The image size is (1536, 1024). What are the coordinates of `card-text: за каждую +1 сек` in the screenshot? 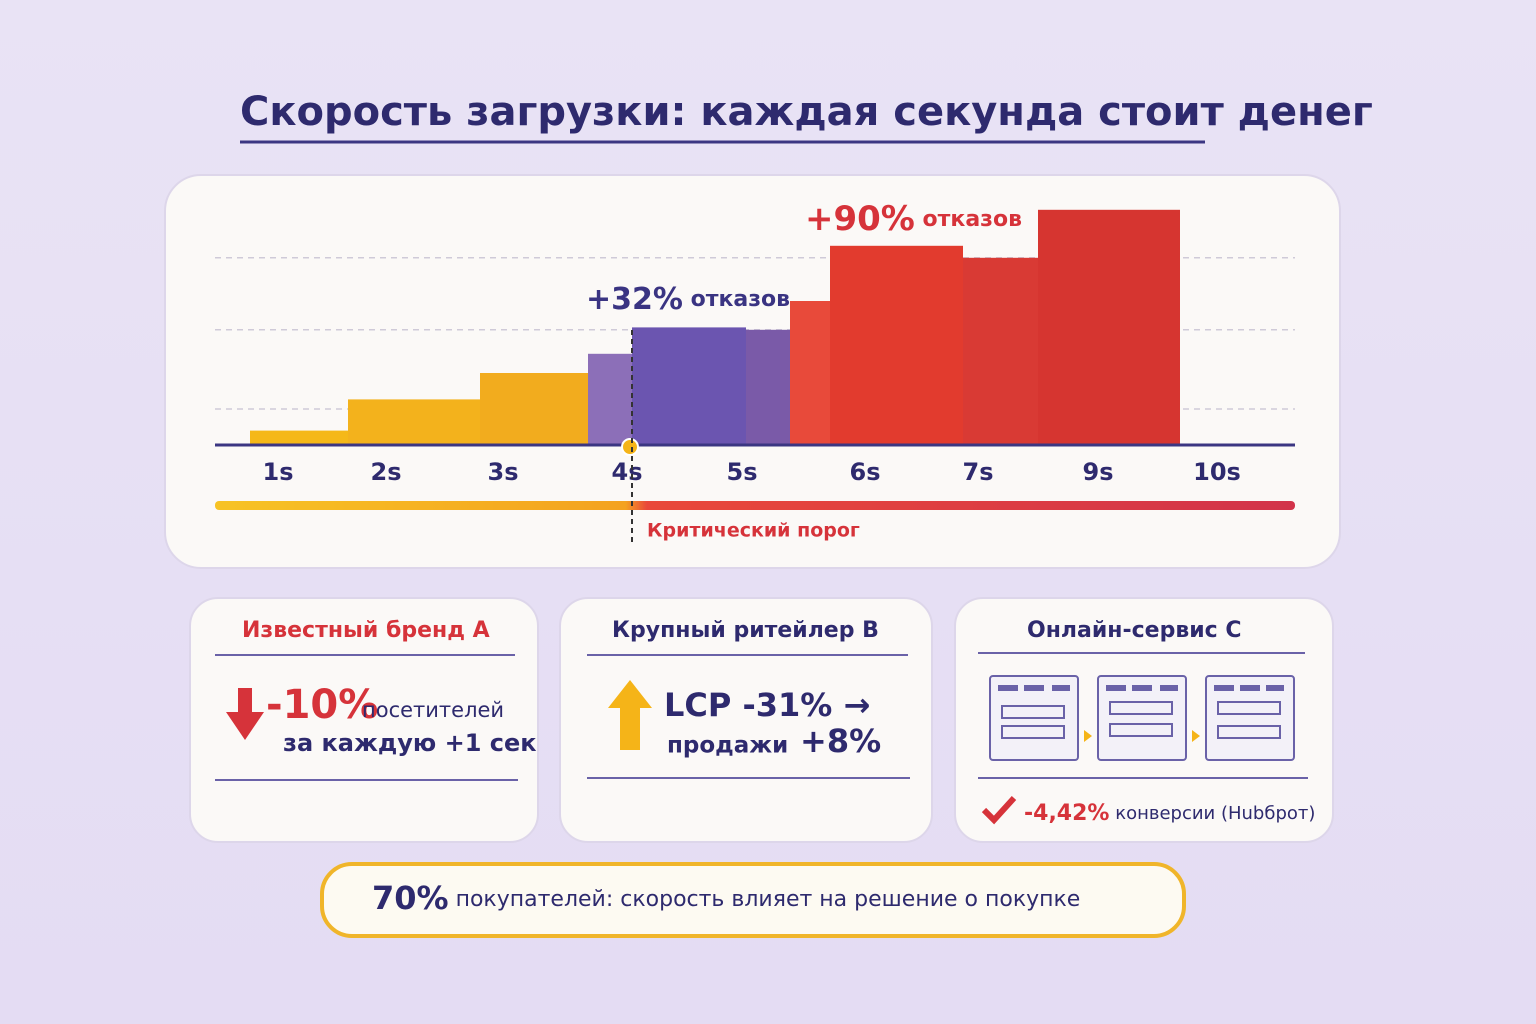 It's located at (410, 743).